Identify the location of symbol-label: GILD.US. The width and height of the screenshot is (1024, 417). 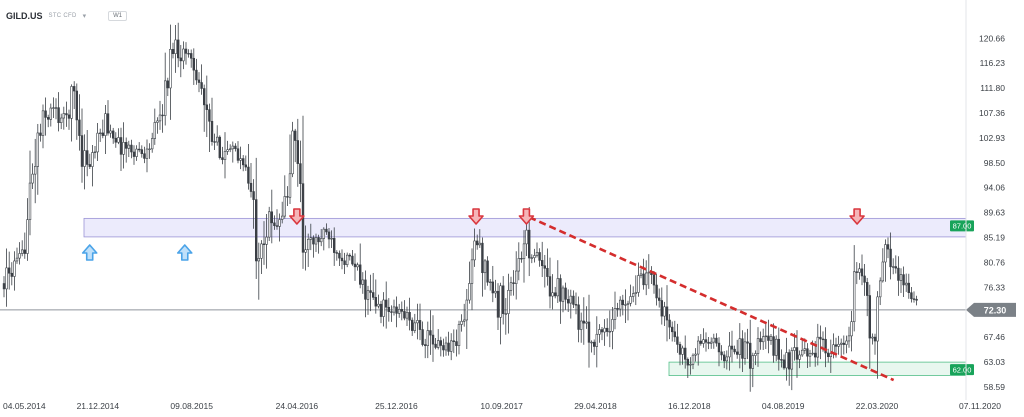
(24, 16).